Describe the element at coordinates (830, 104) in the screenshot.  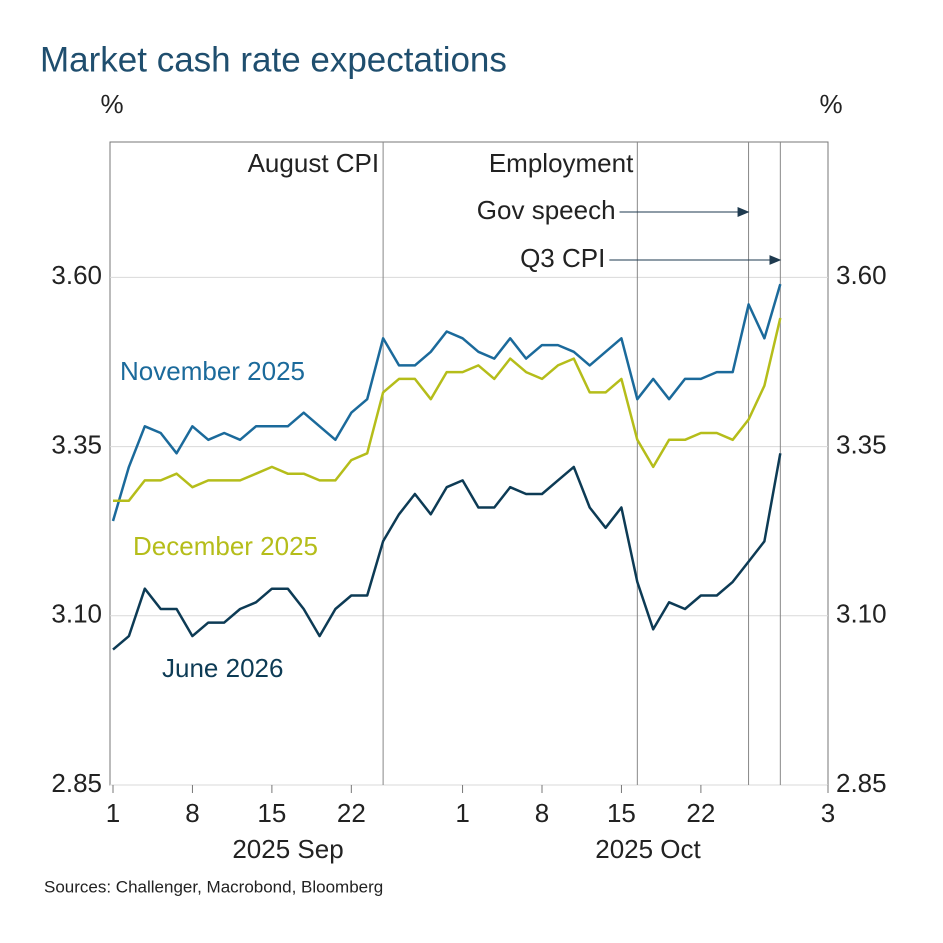
I see `y2-axis-label: %` at that location.